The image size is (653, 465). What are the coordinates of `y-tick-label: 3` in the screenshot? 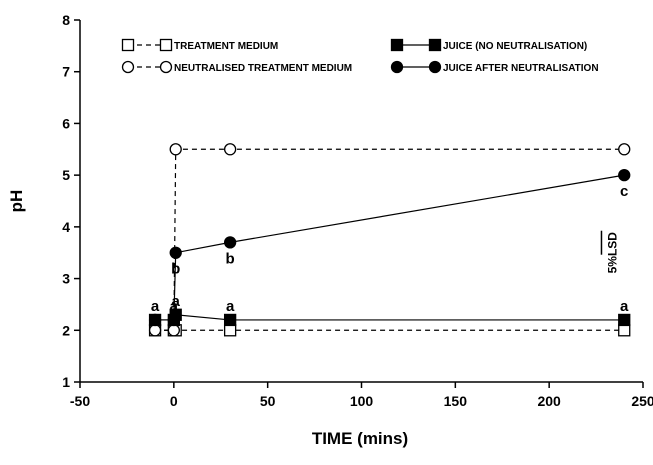 It's located at (66, 279).